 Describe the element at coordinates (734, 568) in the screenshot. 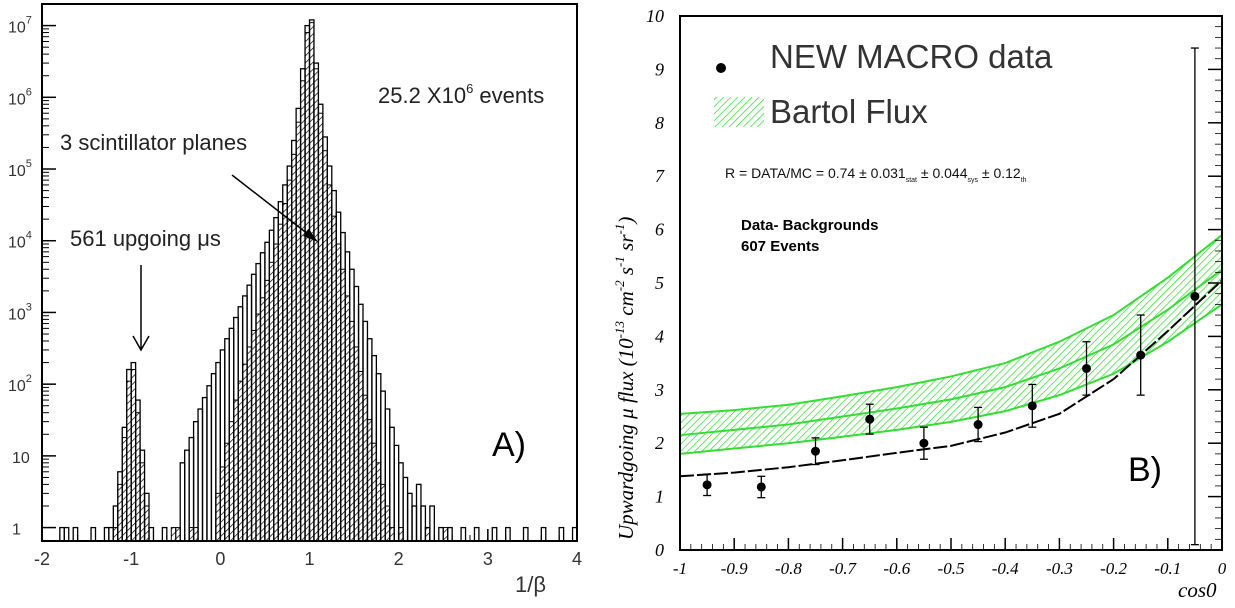

I see `x-tick-label-b: -0.9` at that location.